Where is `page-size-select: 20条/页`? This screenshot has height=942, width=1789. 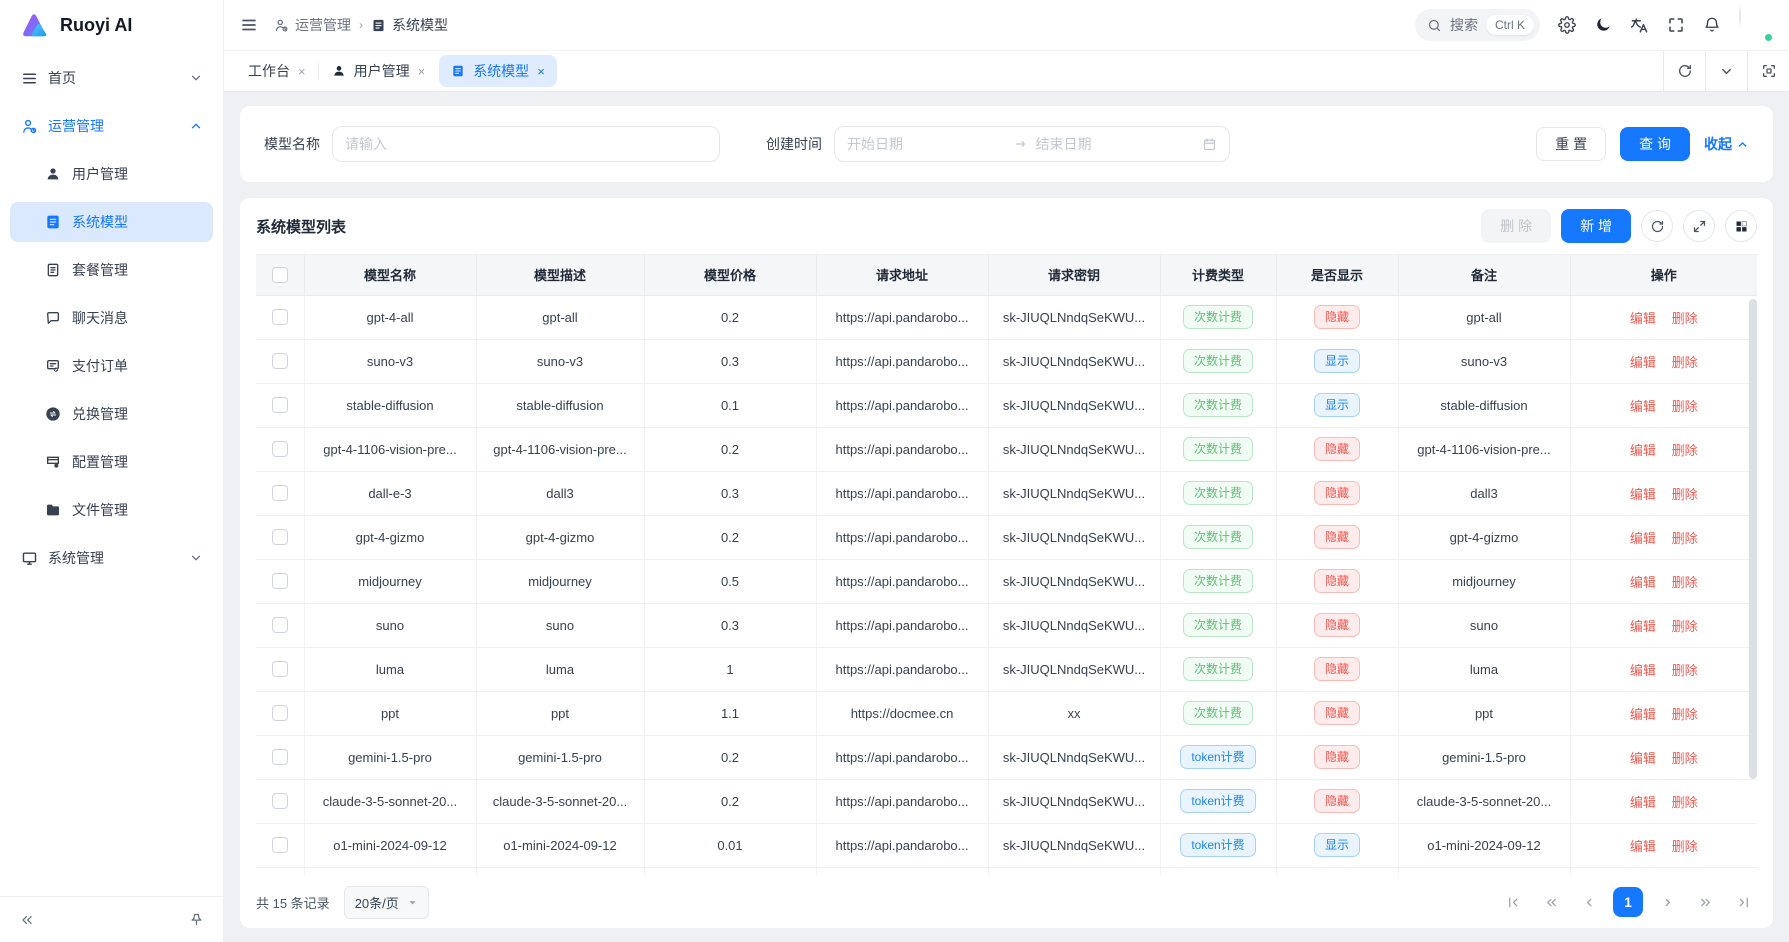
page-size-select: 20条/页 is located at coordinates (386, 902).